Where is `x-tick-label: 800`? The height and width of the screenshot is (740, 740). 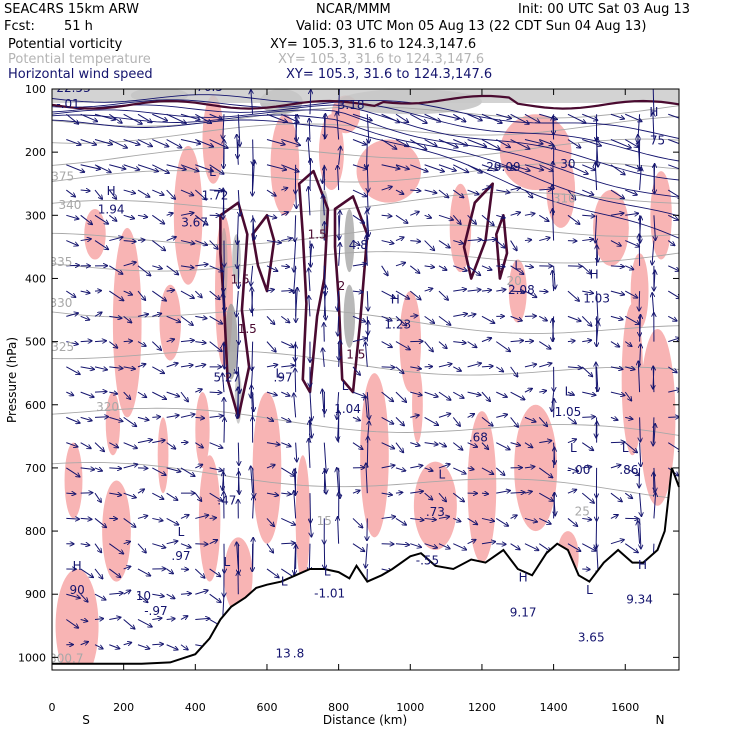
x-tick-label: 800 is located at coordinates (338, 707).